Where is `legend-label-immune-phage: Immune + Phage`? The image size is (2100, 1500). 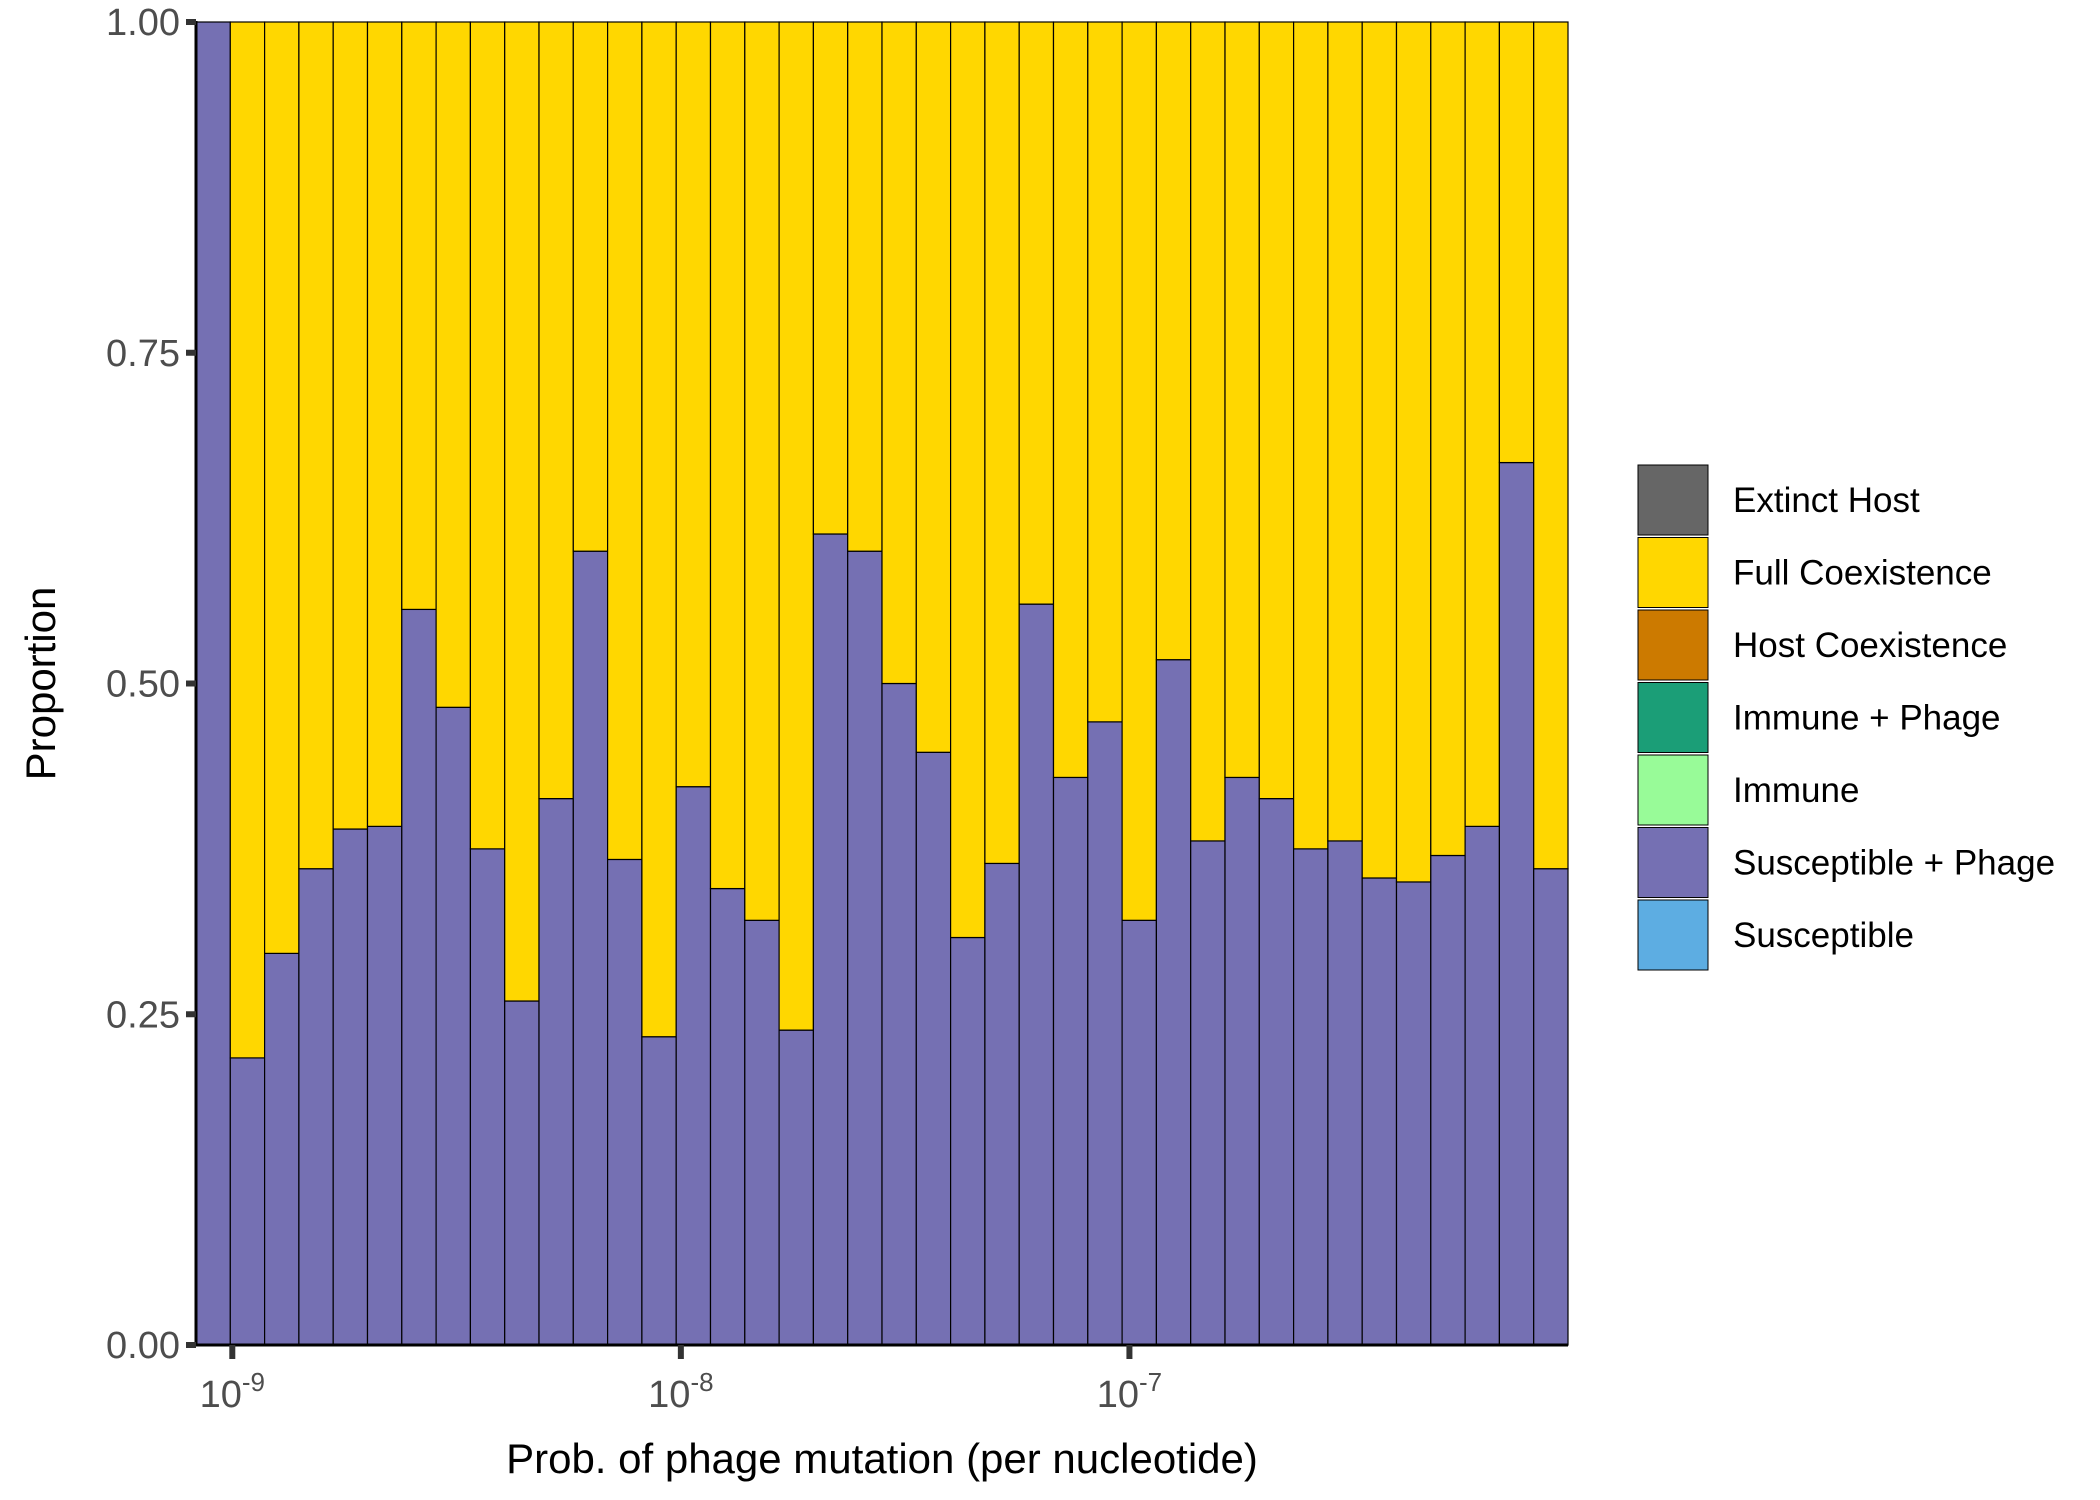 legend-label-immune-phage: Immune + Phage is located at coordinates (1867, 718).